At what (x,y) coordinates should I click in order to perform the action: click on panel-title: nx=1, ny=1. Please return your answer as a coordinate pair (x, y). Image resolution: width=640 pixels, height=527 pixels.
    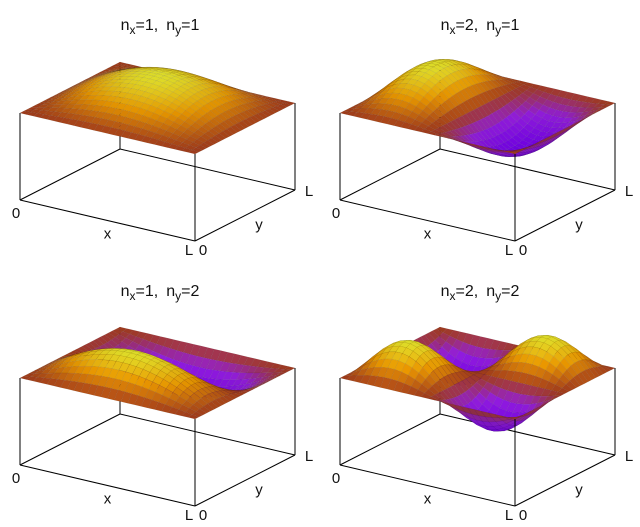
    Looking at the image, I should click on (160, 27).